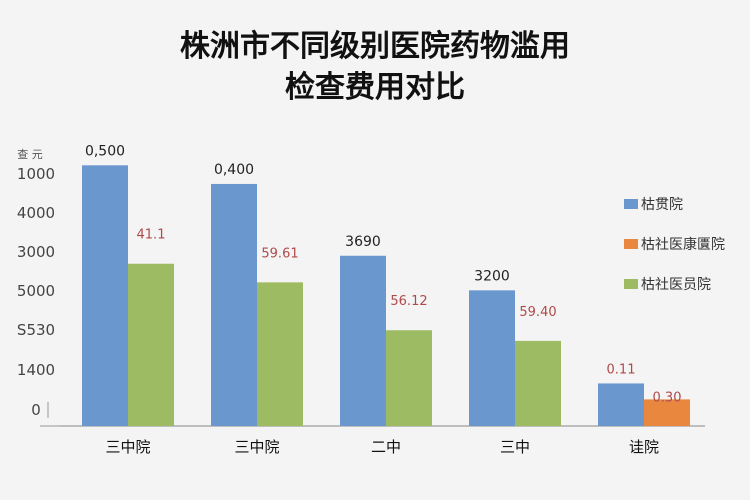 The width and height of the screenshot is (750, 500). Describe the element at coordinates (408, 301) in the screenshot. I see `data-label-series-3: 56.12` at that location.